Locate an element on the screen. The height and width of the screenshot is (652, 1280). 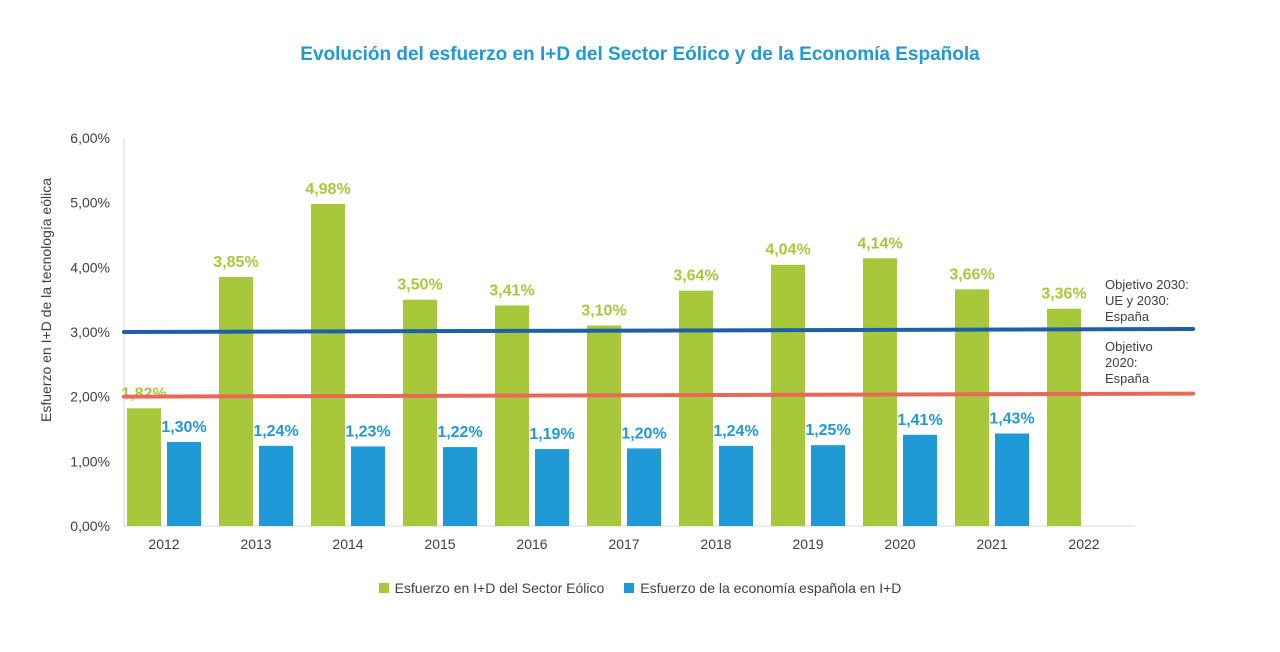
data-label-wind: 4,14% is located at coordinates (879, 243).